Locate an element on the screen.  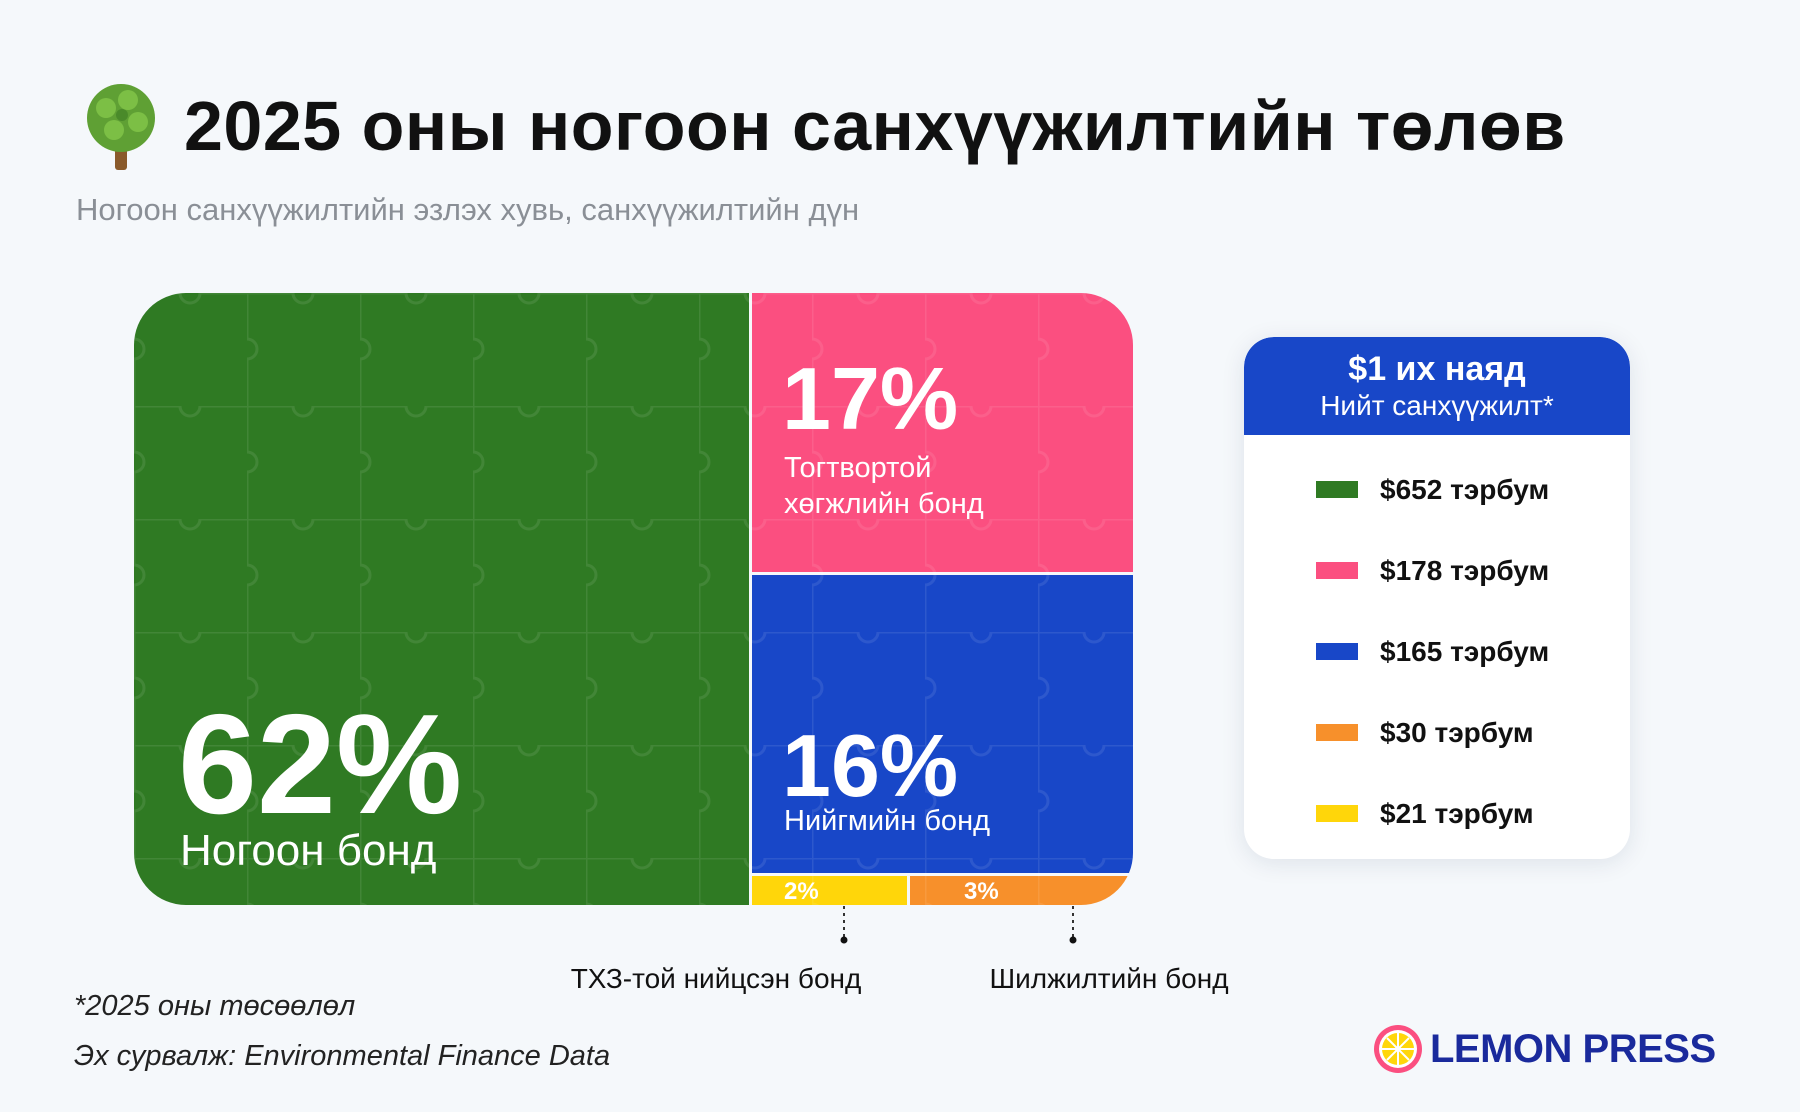
legend-item: $30 тэрбум is located at coordinates (1437, 732).